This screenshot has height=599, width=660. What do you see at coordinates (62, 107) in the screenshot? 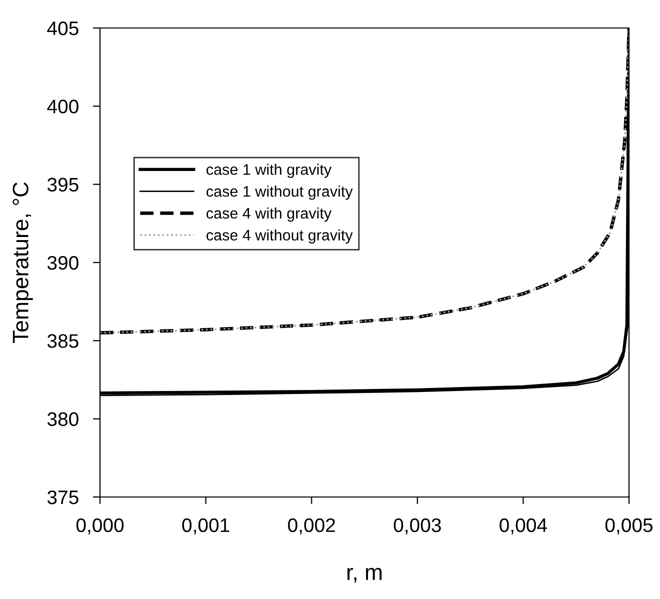
I see `y-tick-label: 400` at bounding box center [62, 107].